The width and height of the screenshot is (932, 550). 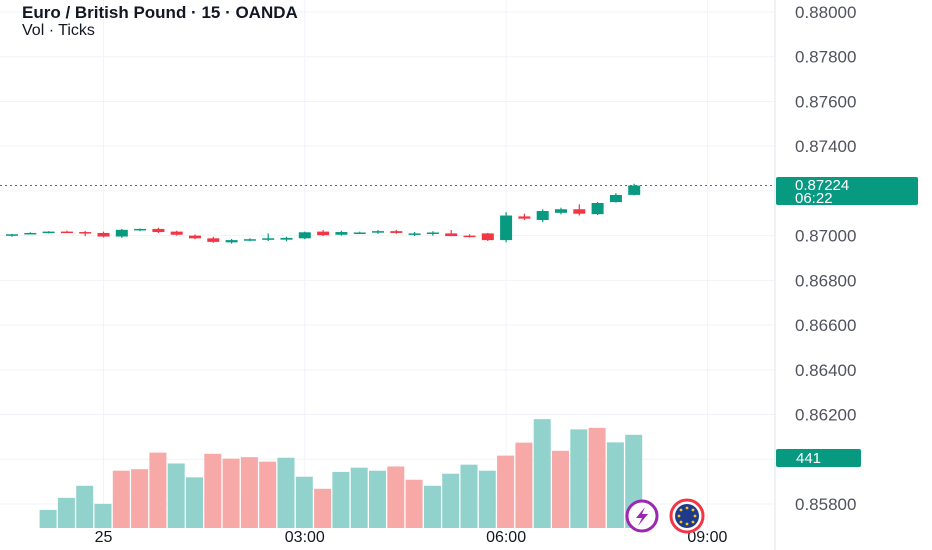 What do you see at coordinates (104, 537) in the screenshot?
I see `time-tick-label: 25` at bounding box center [104, 537].